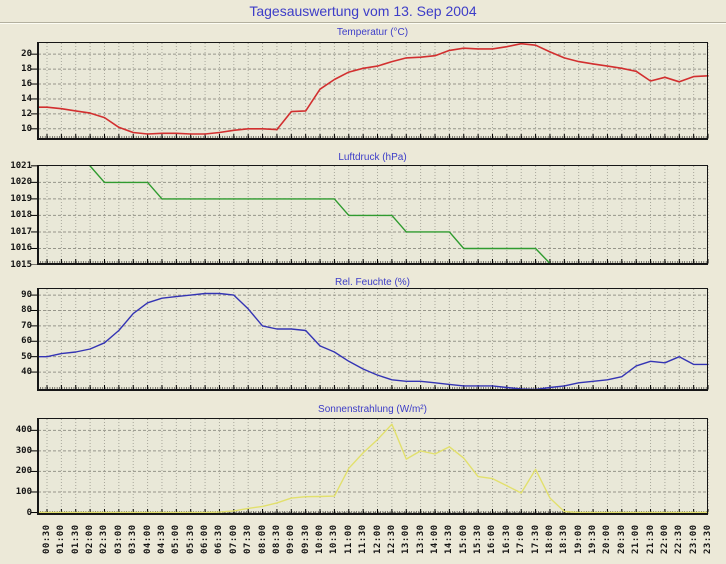  Describe the element at coordinates (535, 539) in the screenshot. I see `x-tick-label: 17:30` at that location.